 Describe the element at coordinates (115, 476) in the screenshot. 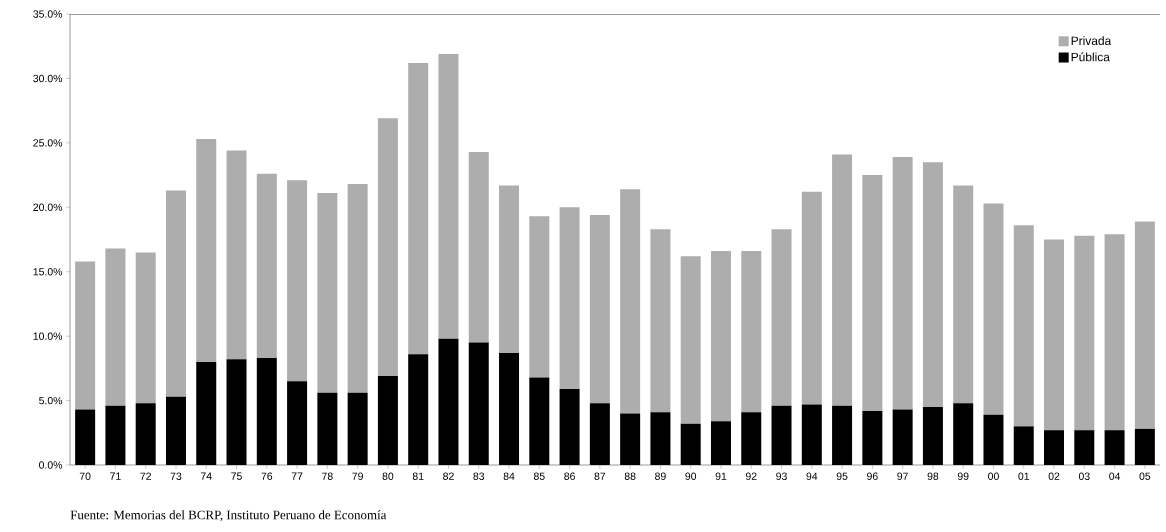

I see `x-tick-label: 71` at that location.